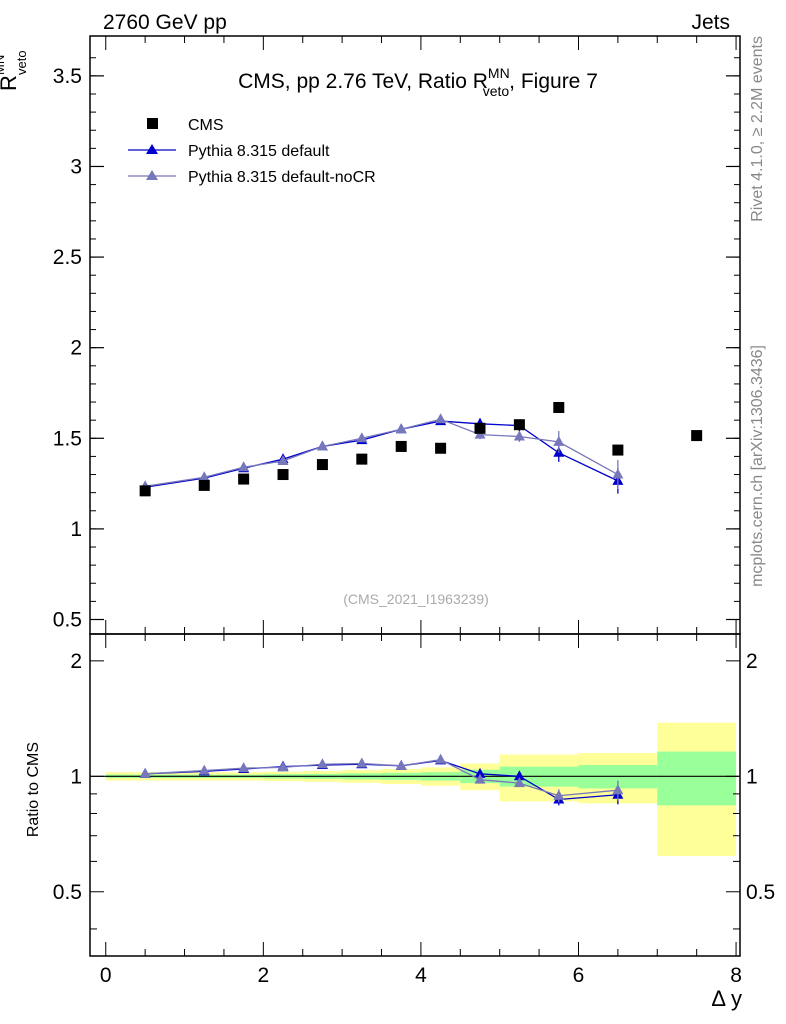  Describe the element at coordinates (726, 998) in the screenshot. I see `x-axis-label: Δ y` at that location.